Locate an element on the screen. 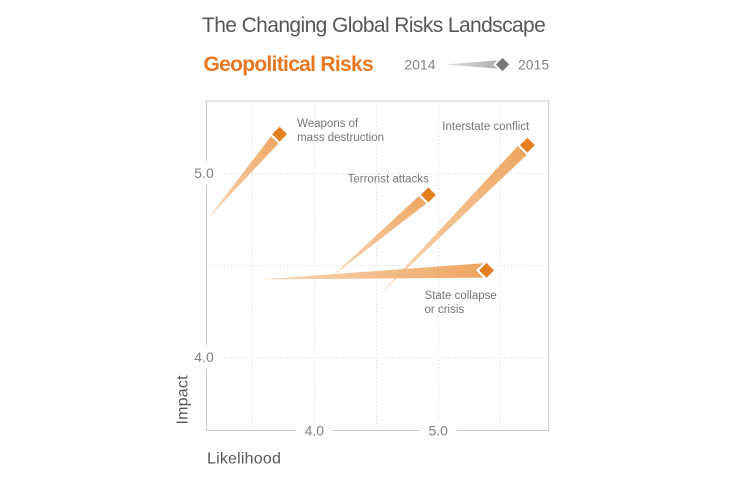  risk-label: Terrorist attacks is located at coordinates (388, 179).